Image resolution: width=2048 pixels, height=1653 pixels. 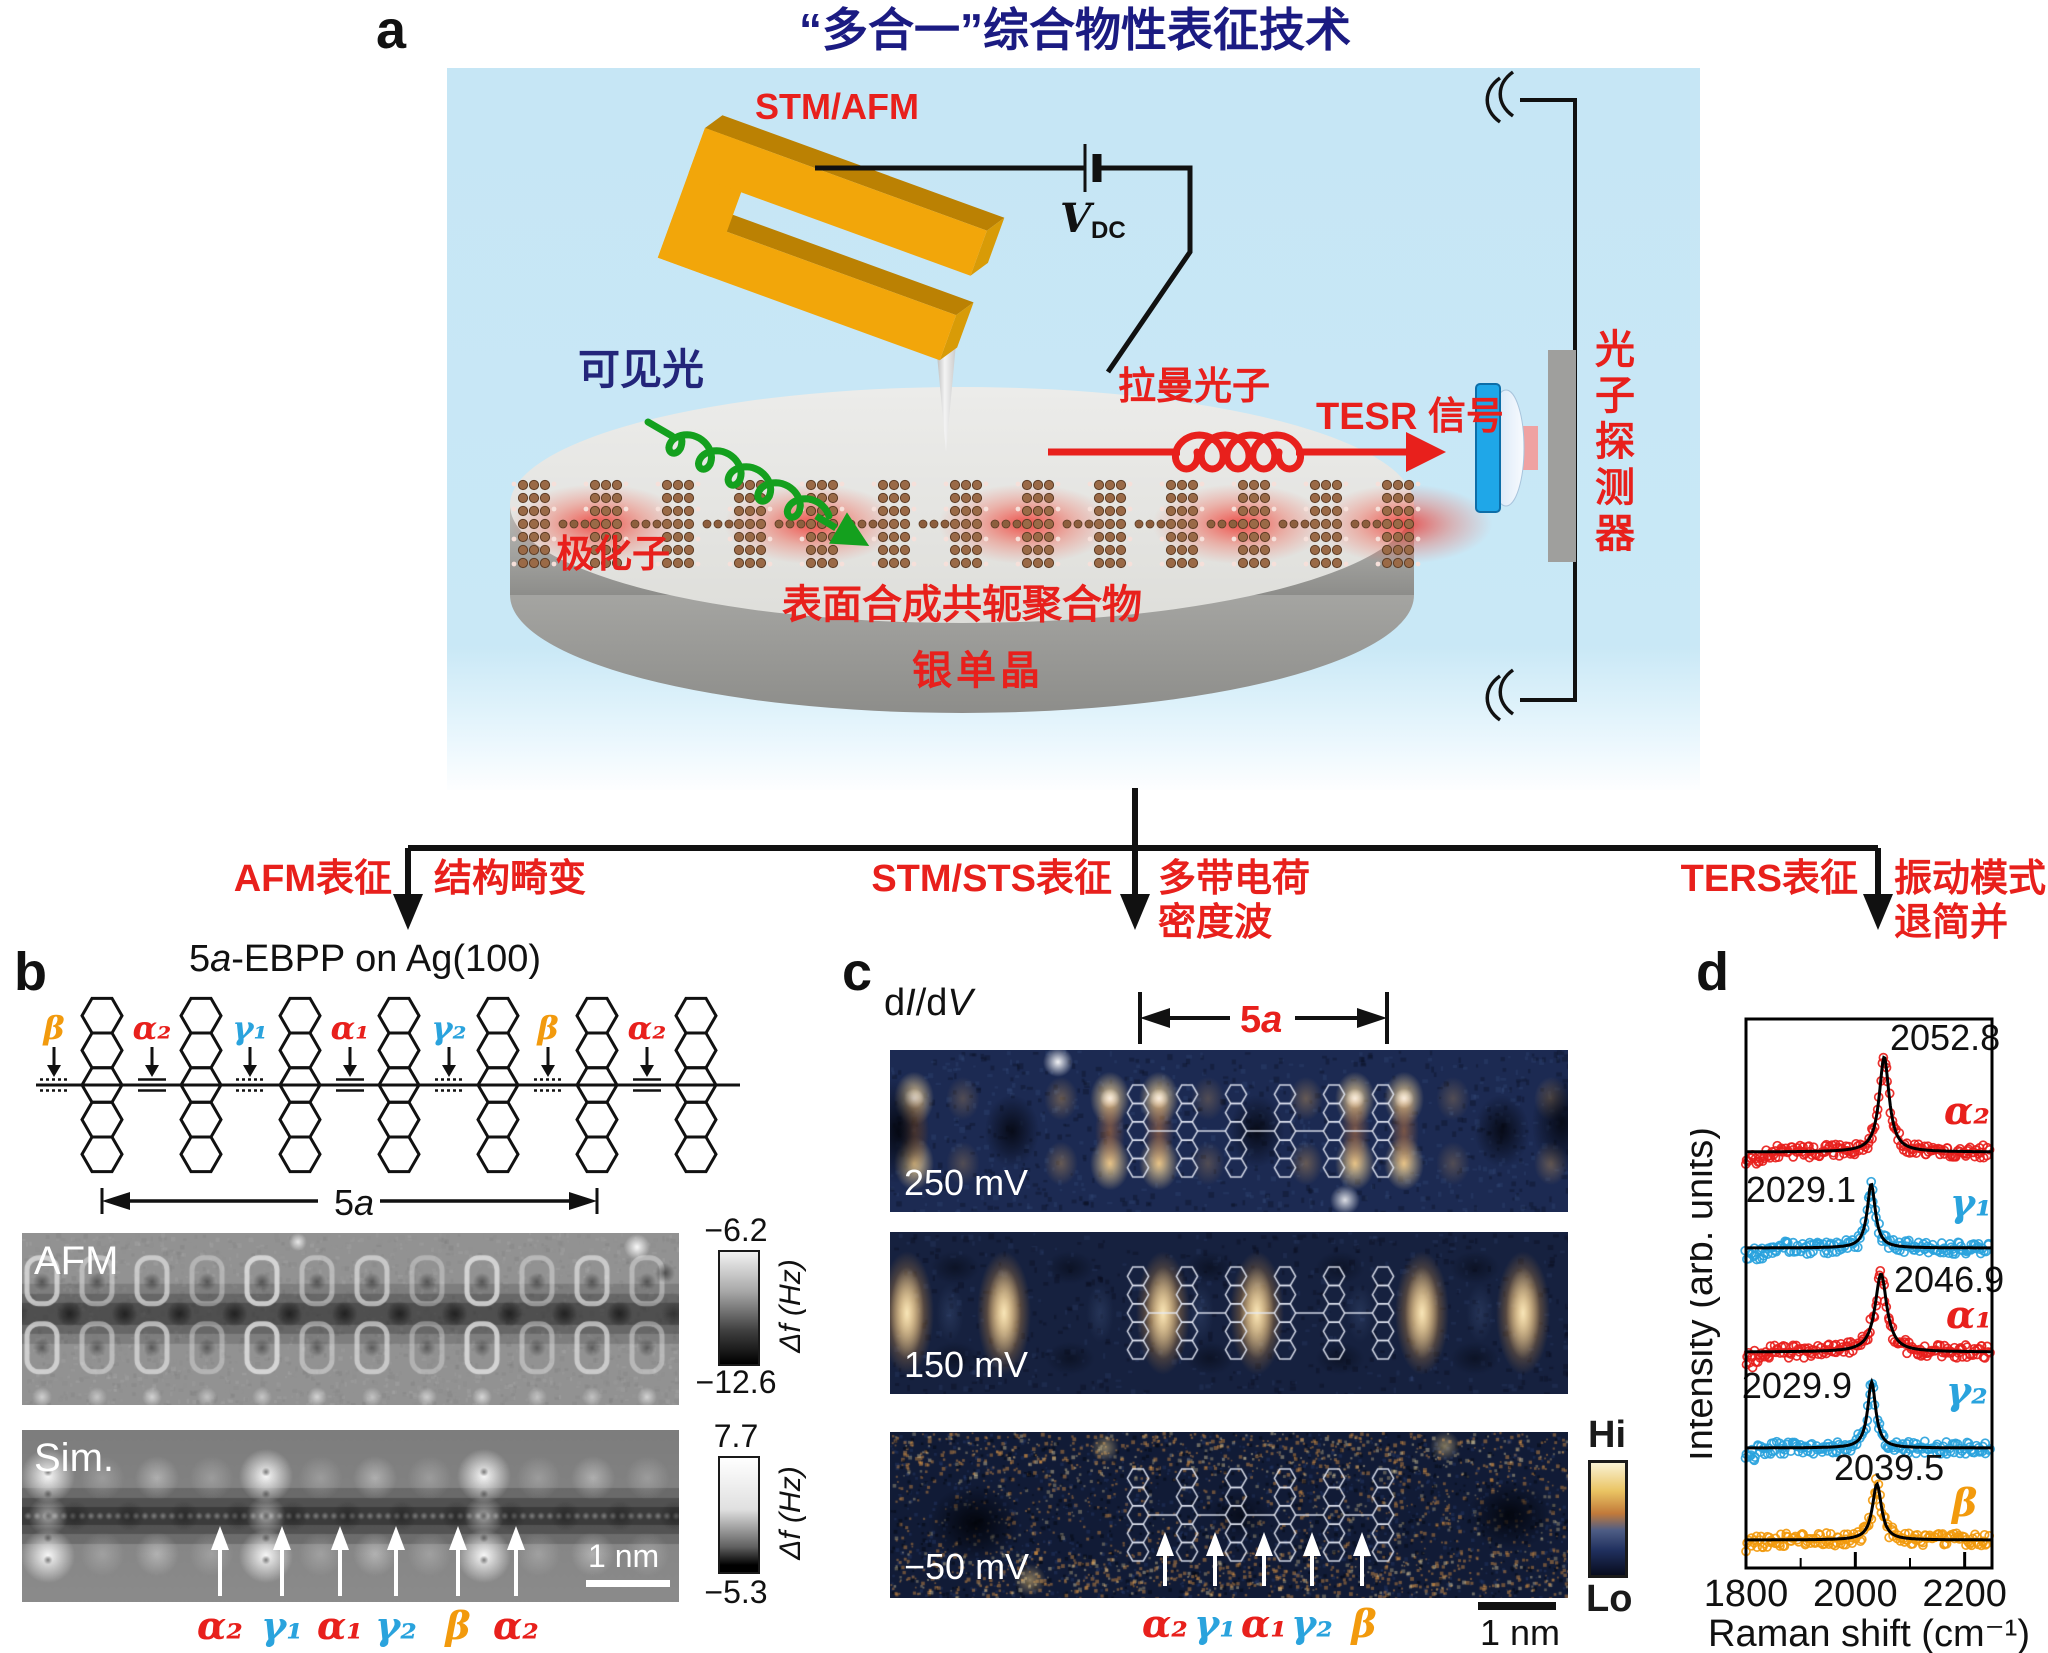 I want to click on didv-label: dI/dV, so click(x=928, y=1003).